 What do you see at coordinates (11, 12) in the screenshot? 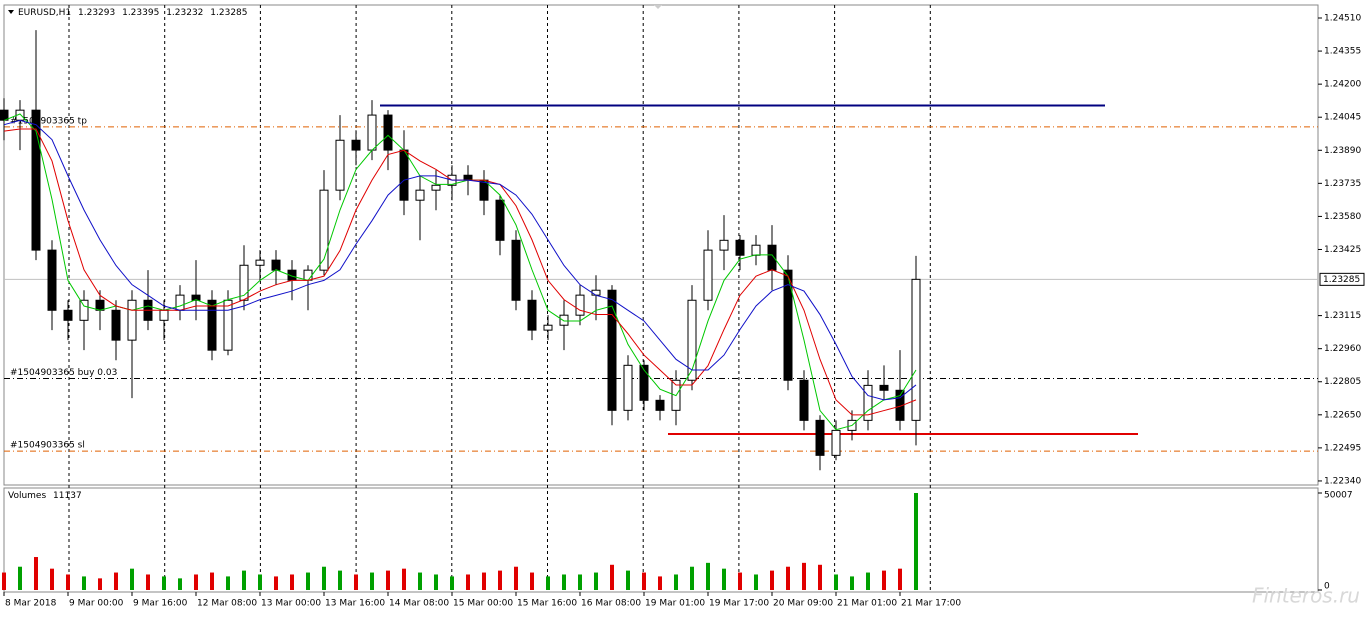
I see `collapse-icon` at bounding box center [11, 12].